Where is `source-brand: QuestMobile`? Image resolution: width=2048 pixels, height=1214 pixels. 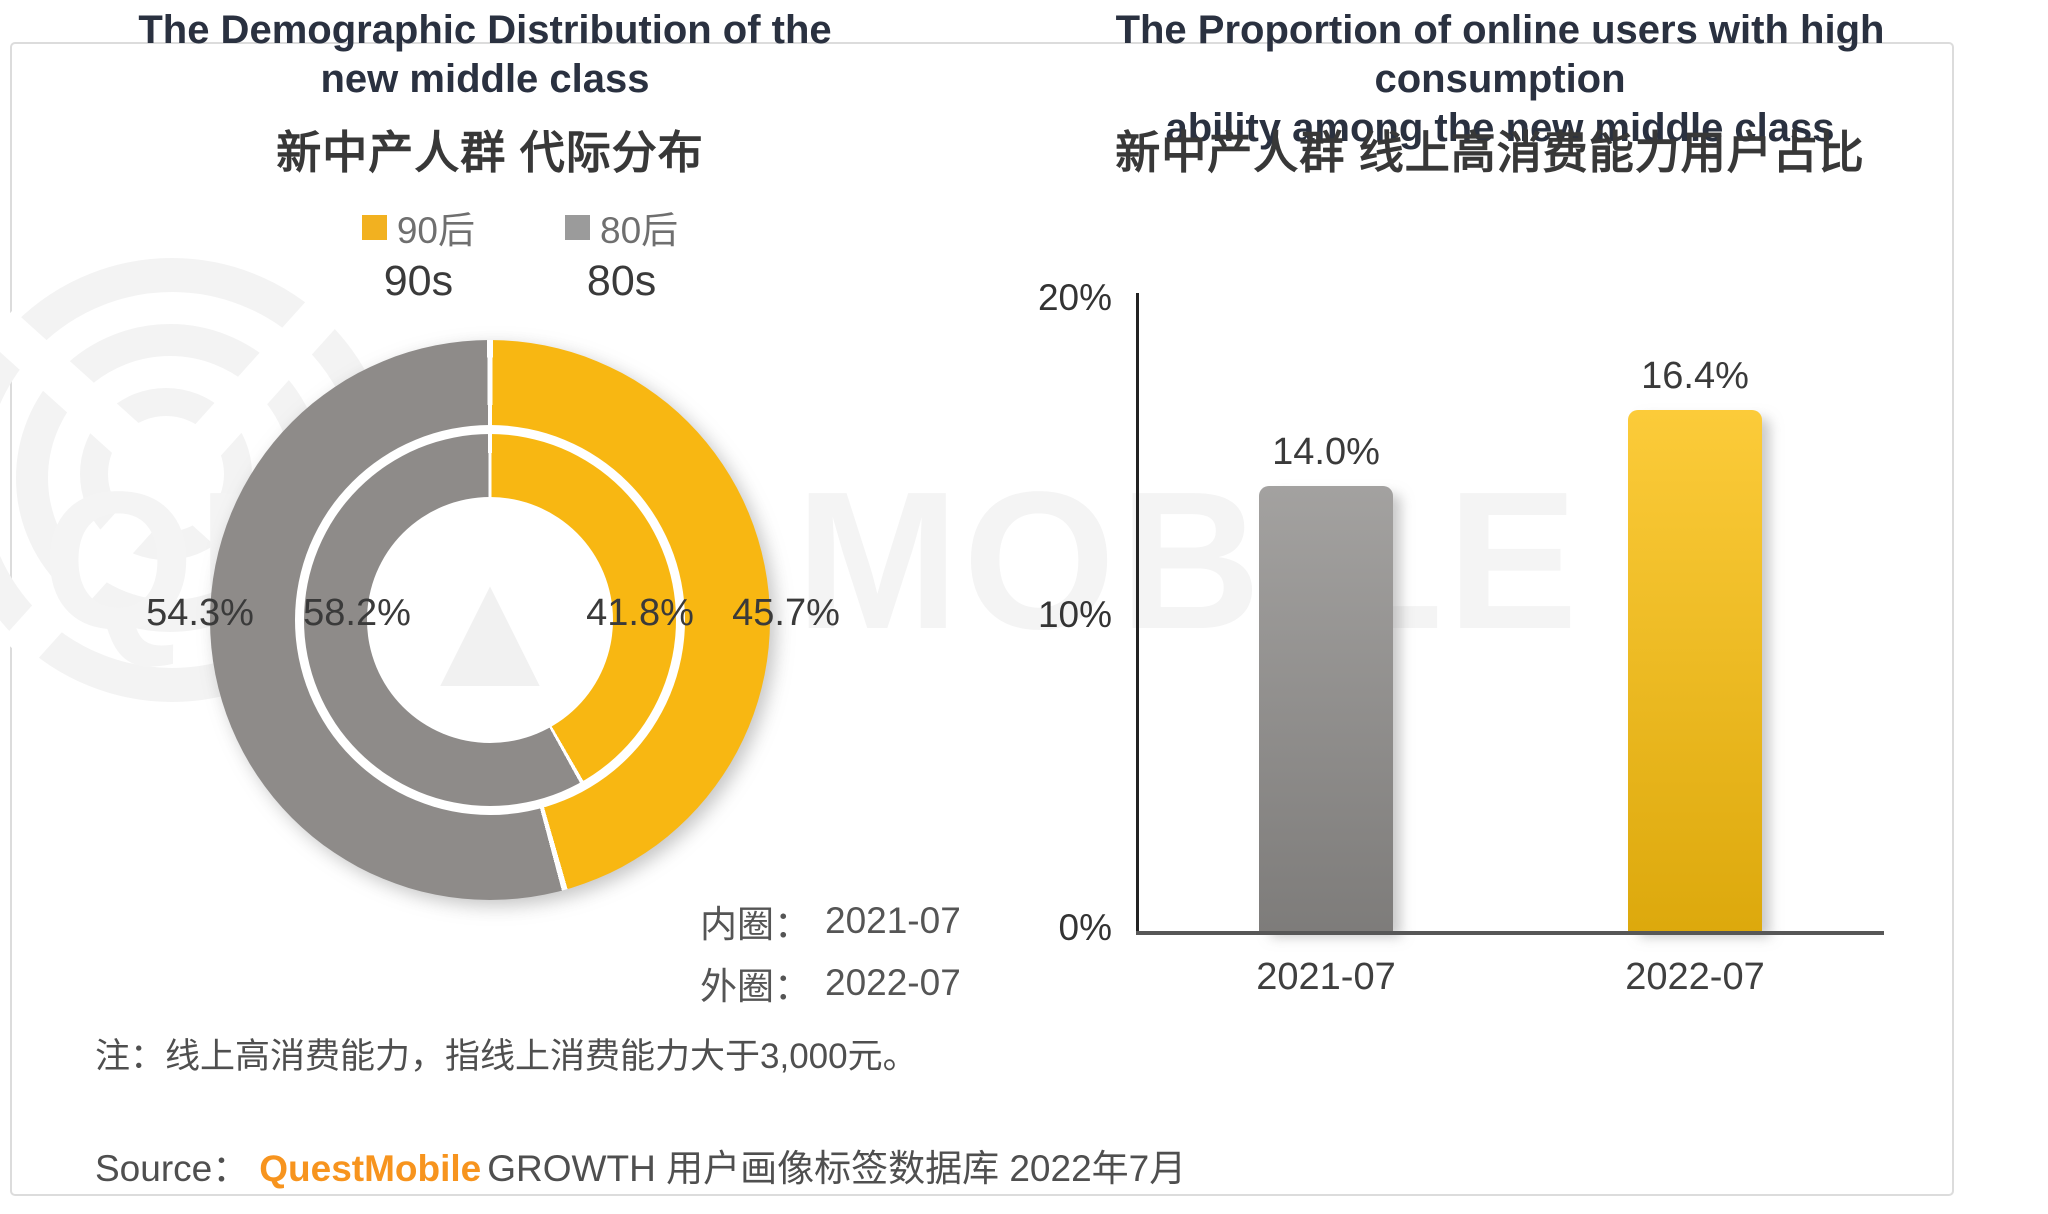
source-brand: QuestMobile is located at coordinates (370, 1168).